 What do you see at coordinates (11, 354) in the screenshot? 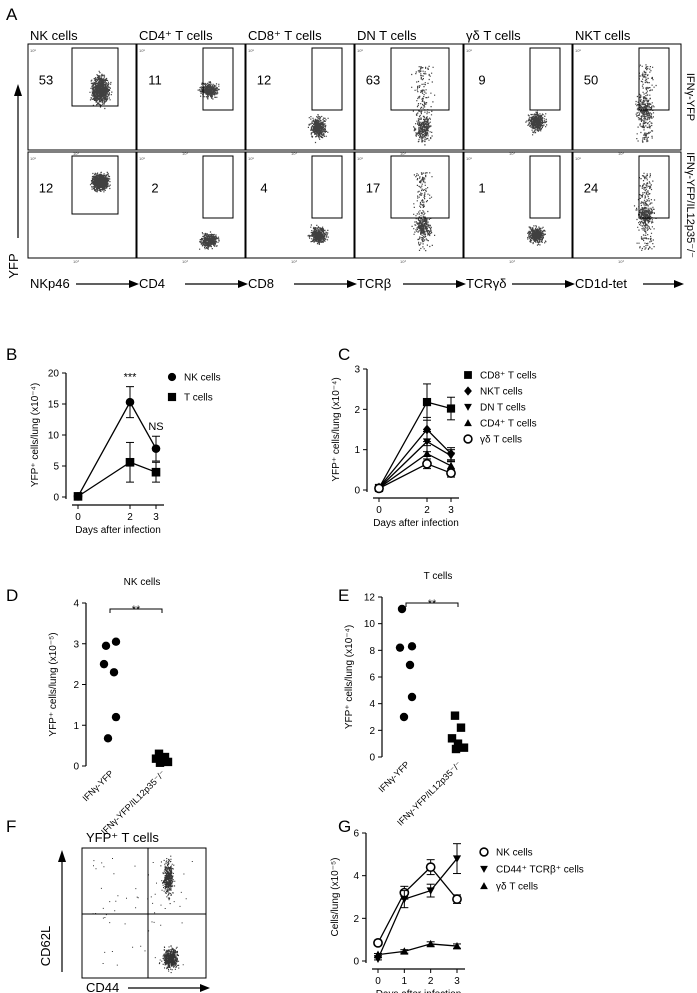
I see `panel-letter-b: B` at bounding box center [11, 354].